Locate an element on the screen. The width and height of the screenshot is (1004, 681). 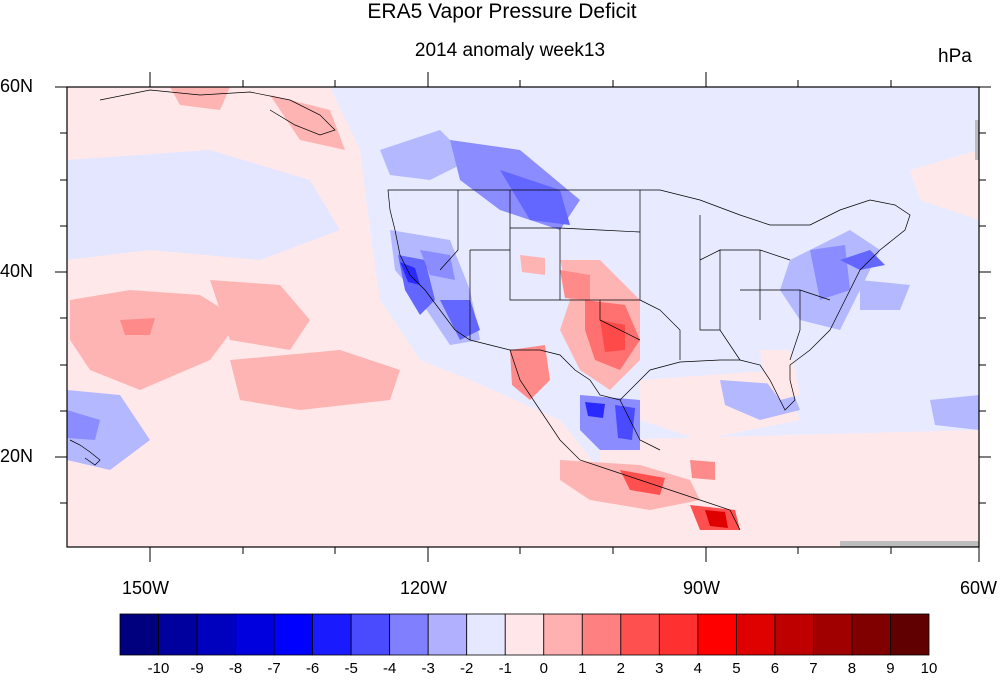
colorbar is located at coordinates (524, 634).